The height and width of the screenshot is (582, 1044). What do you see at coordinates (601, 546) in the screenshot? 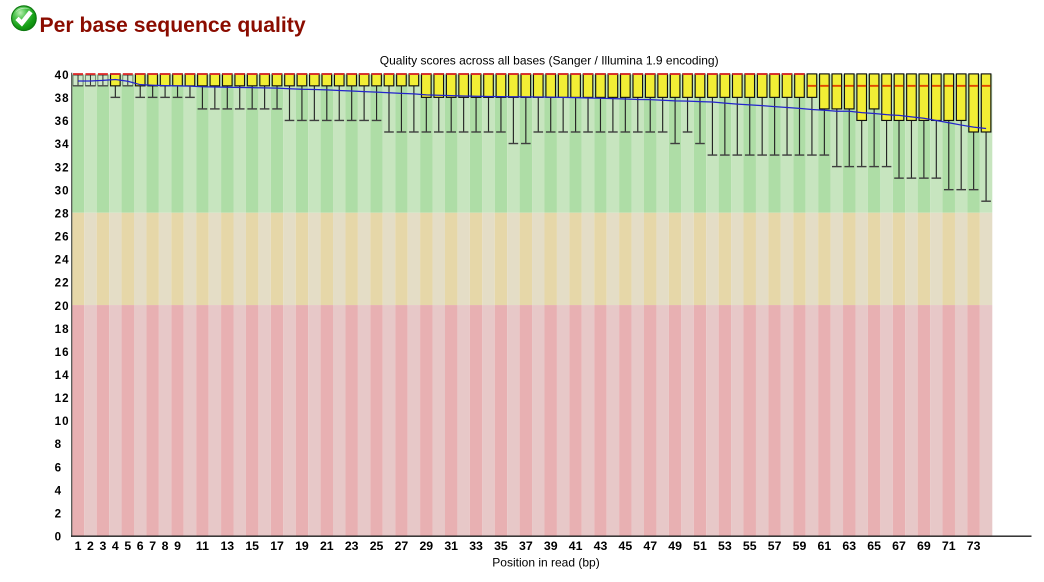
I see `svg-text: 43` at bounding box center [601, 546].